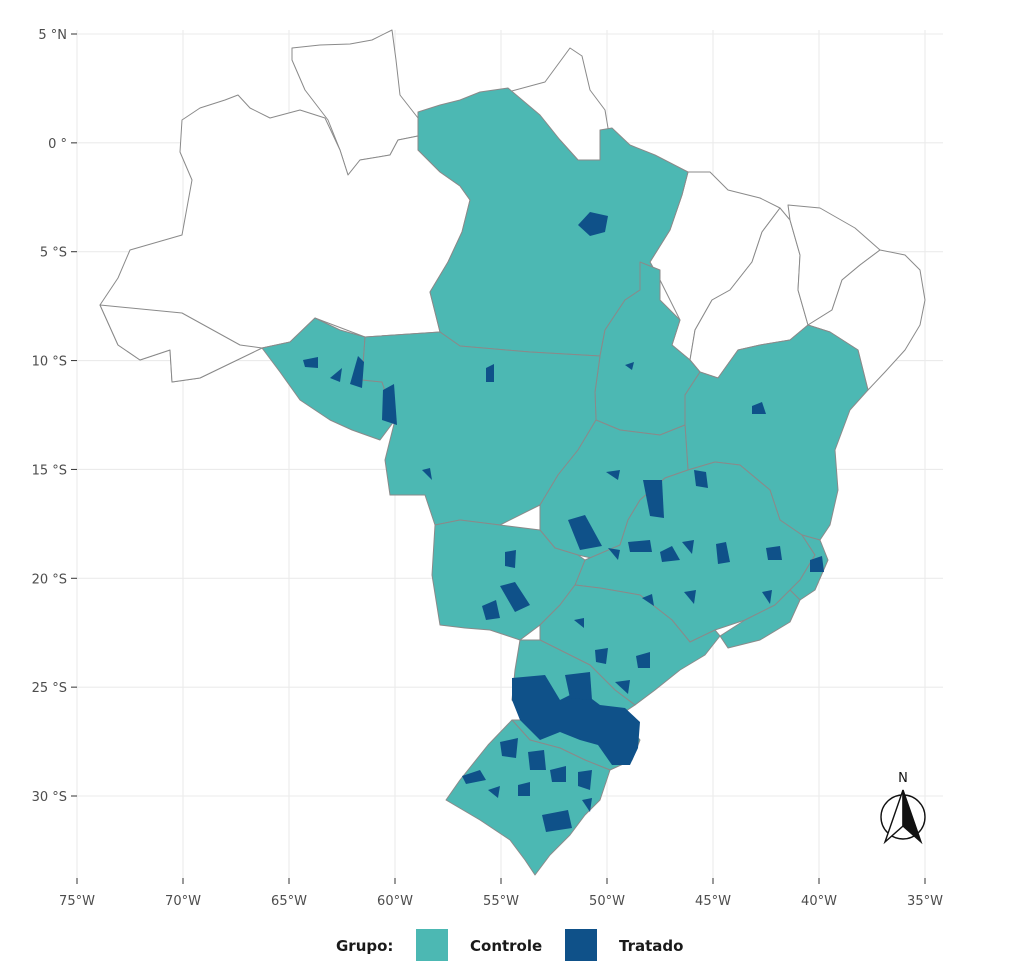 This screenshot has width=1021, height=962. What do you see at coordinates (912, 817) in the screenshot?
I see `north-arrow-right-half` at bounding box center [912, 817].